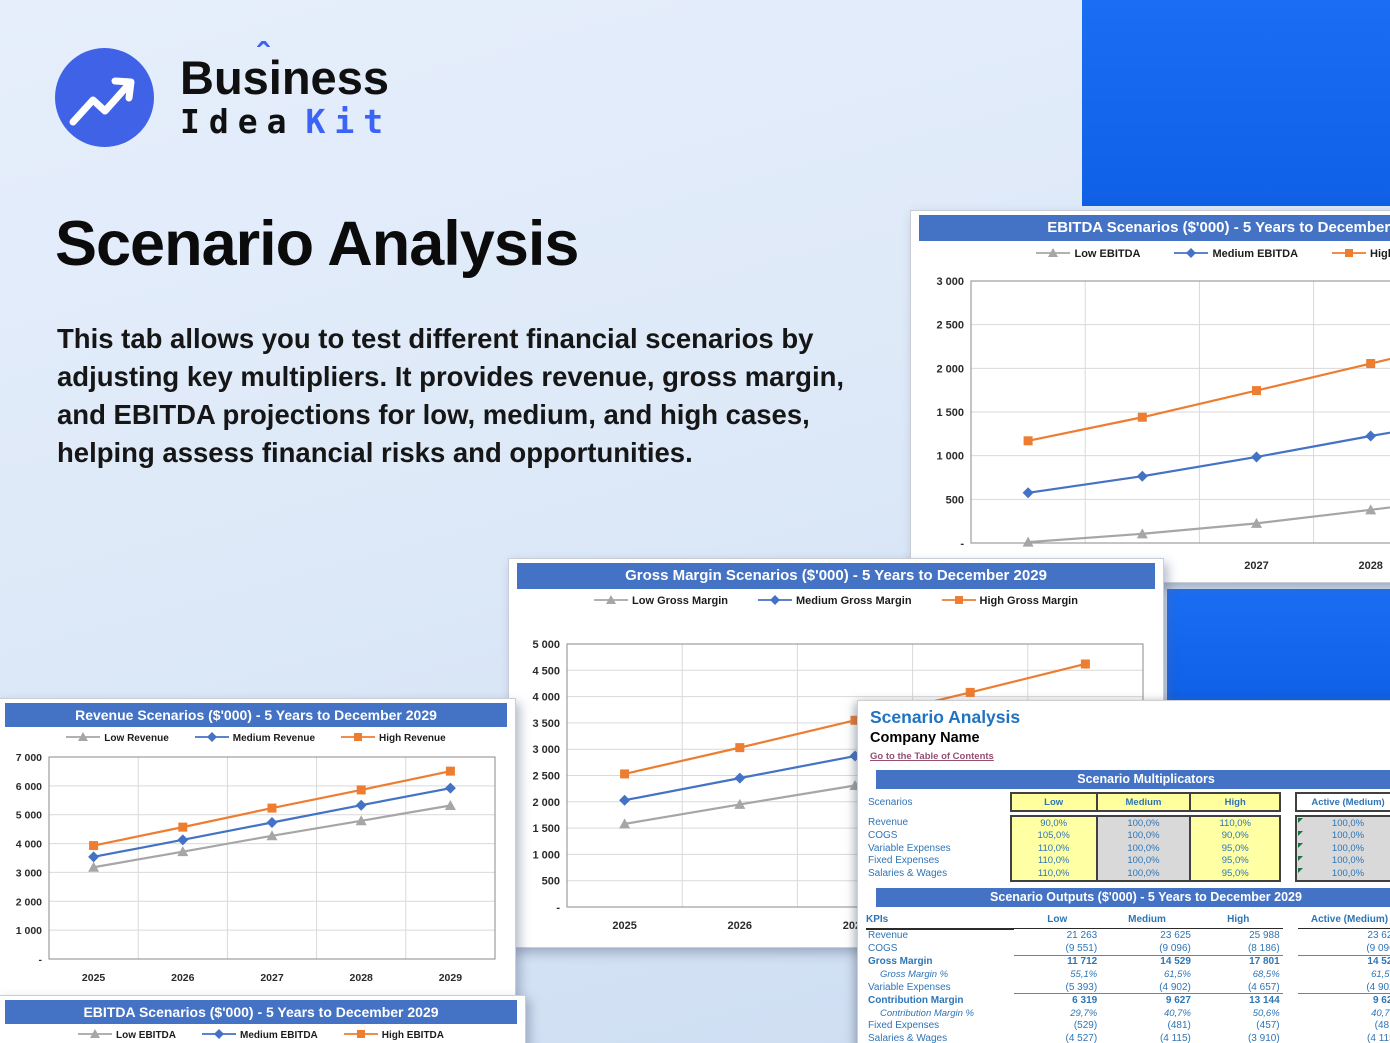 Image resolution: width=1390 pixels, height=1043 pixels. What do you see at coordinates (1344, 1037) in the screenshot?
I see `value-cell: (4 115)` at bounding box center [1344, 1037].